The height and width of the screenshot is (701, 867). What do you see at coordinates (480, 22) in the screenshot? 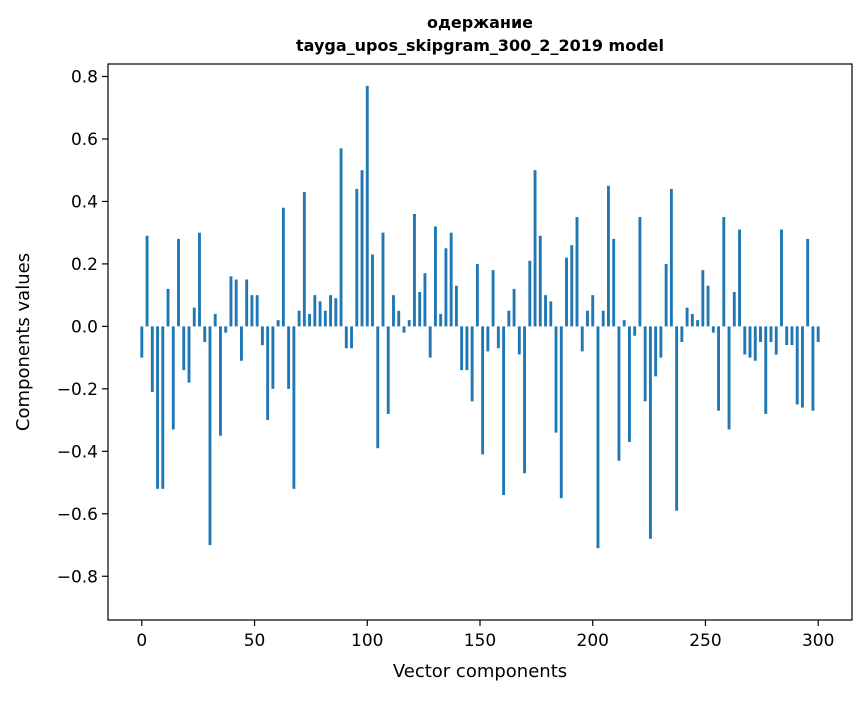
I see `chart-title: одержание` at bounding box center [480, 22].